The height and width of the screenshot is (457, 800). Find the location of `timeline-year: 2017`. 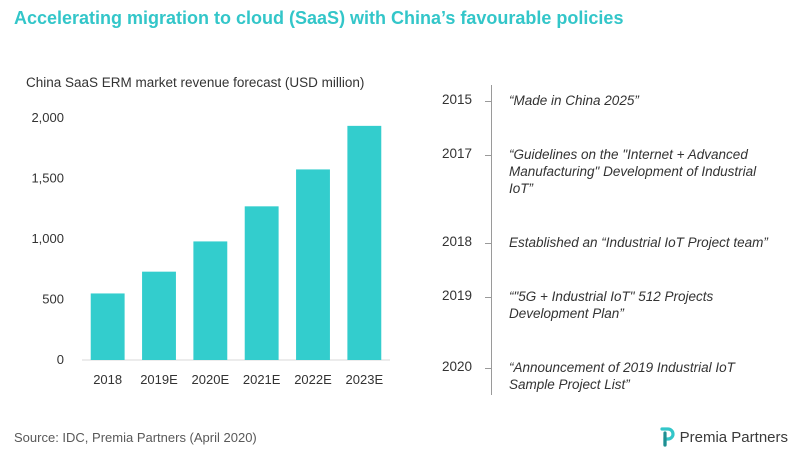

timeline-year: 2017 is located at coordinates (457, 153).